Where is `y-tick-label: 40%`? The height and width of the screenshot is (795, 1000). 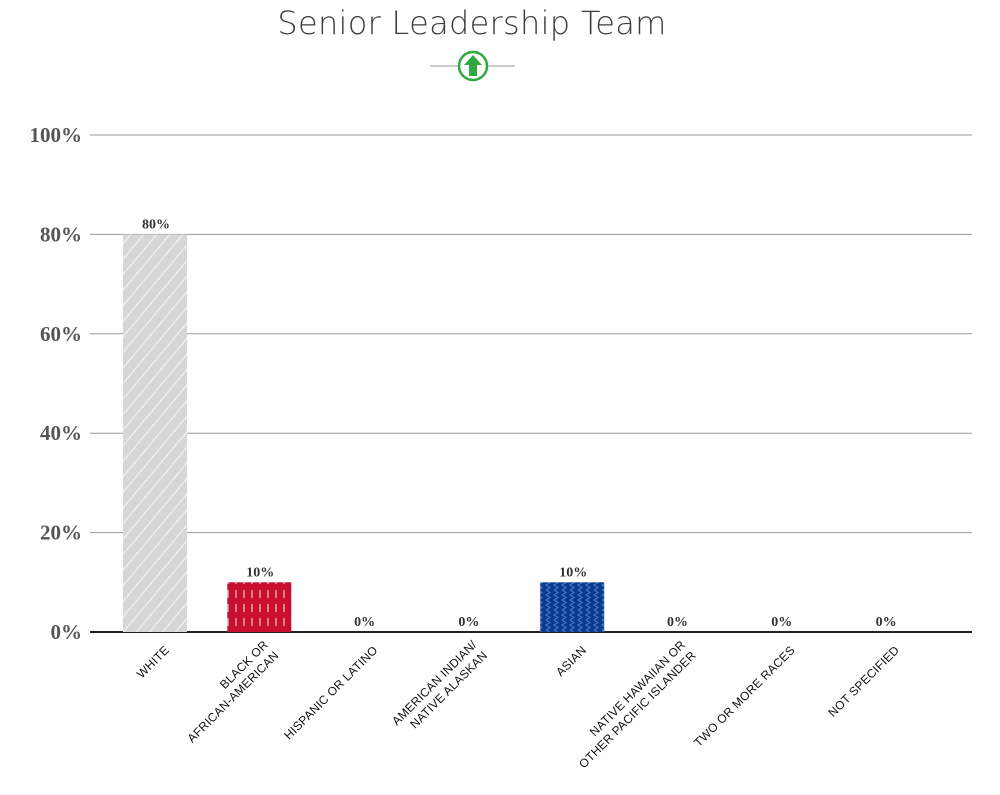
y-tick-label: 40% is located at coordinates (61, 433).